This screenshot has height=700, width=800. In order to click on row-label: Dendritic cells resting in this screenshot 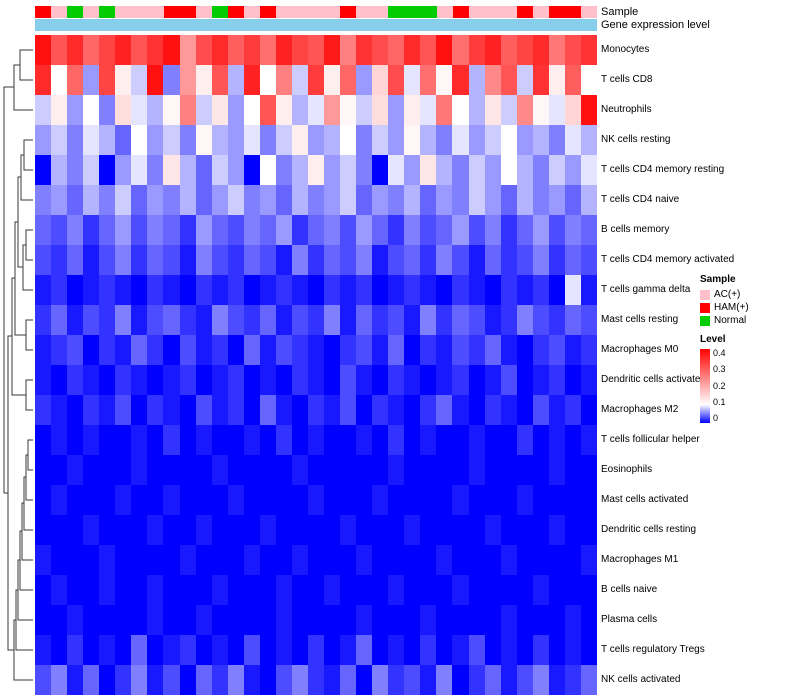, I will do `click(649, 529)`.